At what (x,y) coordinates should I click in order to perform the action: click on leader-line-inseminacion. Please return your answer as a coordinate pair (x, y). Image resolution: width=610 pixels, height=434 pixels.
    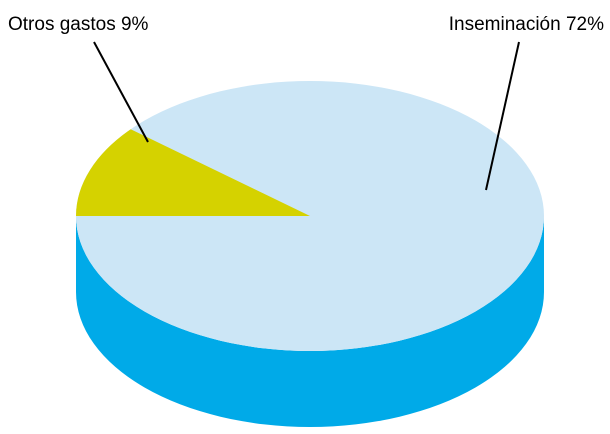
    Looking at the image, I should click on (502, 116).